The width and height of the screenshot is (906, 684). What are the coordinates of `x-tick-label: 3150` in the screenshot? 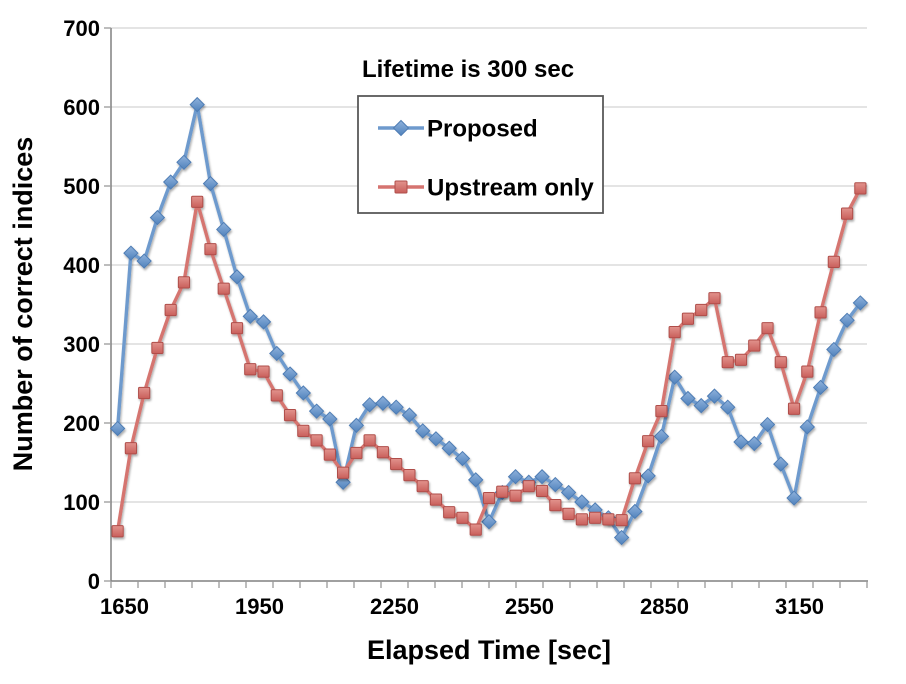 It's located at (799, 606).